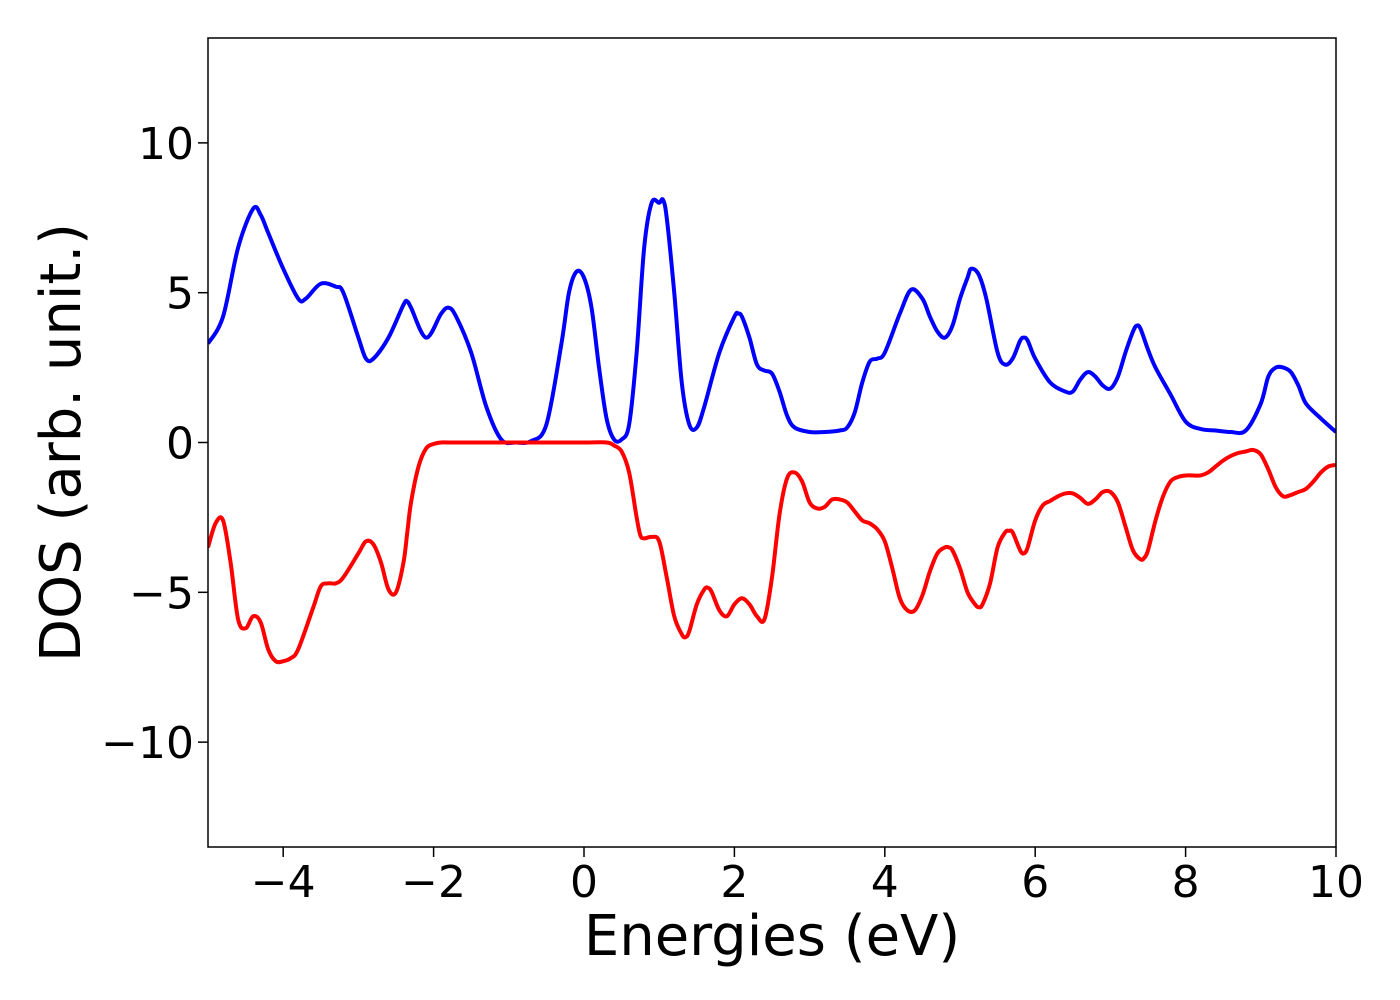  What do you see at coordinates (584, 882) in the screenshot?
I see `x-tick-label: 0` at bounding box center [584, 882].